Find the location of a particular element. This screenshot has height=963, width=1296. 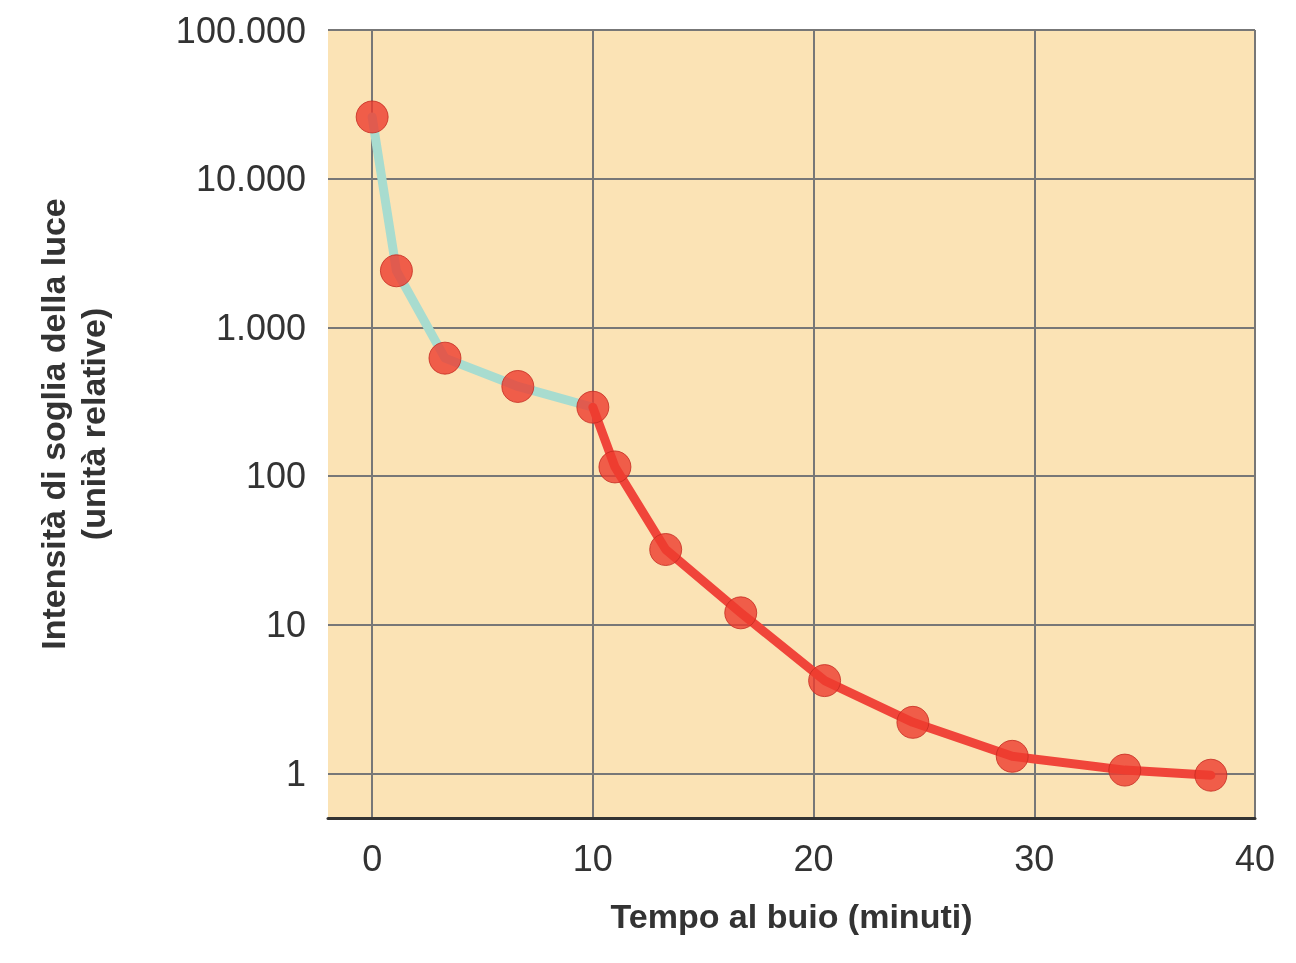

x-tick-label: 40 is located at coordinates (1255, 858).